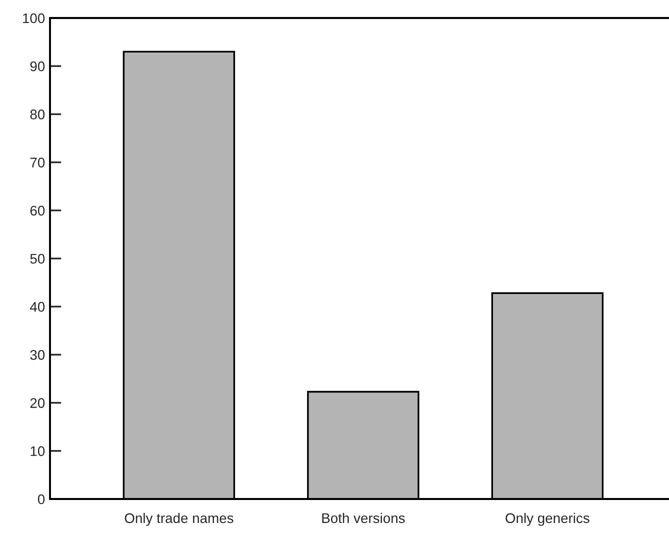 The width and height of the screenshot is (669, 535). I want to click on y-tick-label: 90, so click(37, 66).